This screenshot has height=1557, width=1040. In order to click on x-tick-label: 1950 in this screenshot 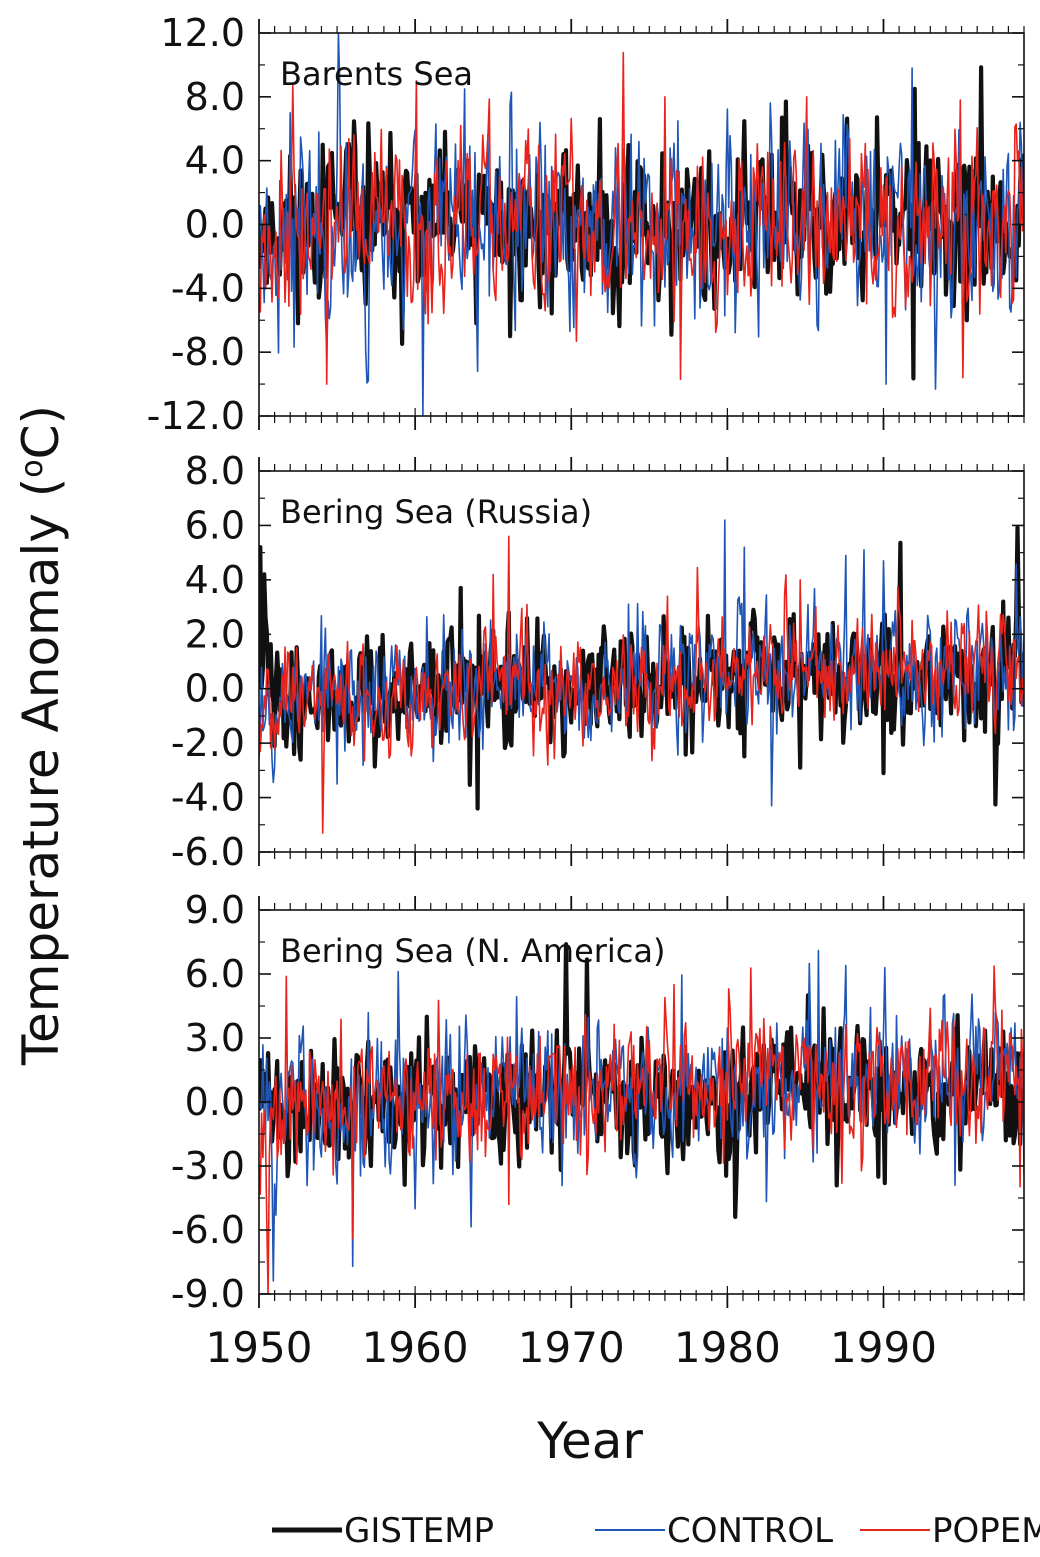, I will do `click(259, 1347)`.